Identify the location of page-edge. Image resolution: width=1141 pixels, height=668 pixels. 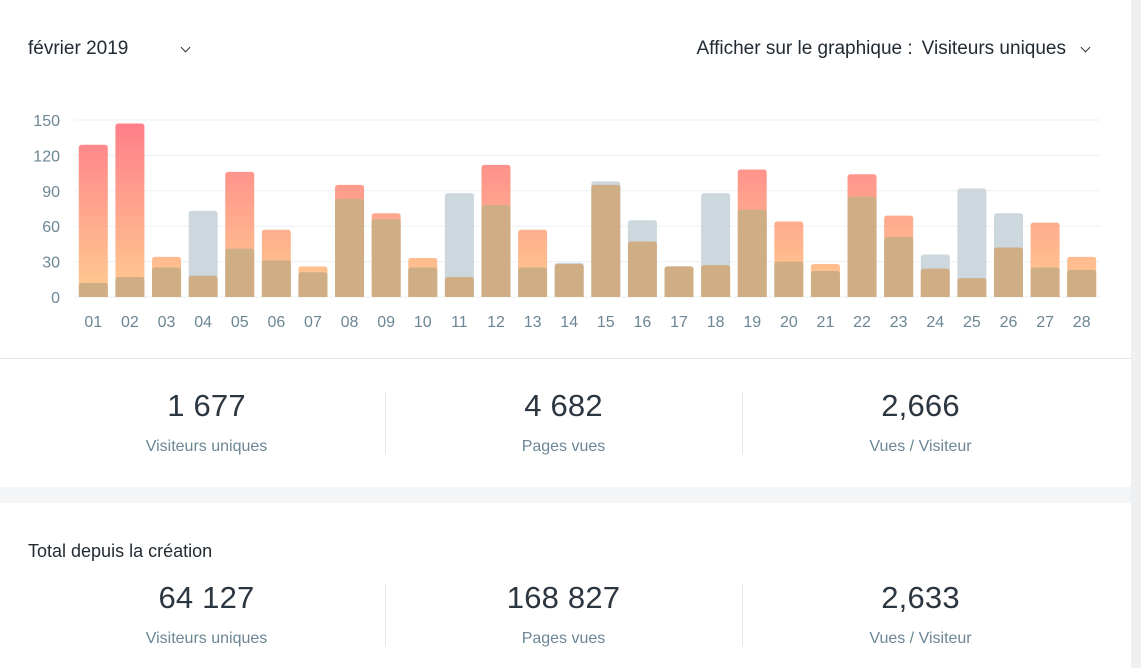
(1136, 334).